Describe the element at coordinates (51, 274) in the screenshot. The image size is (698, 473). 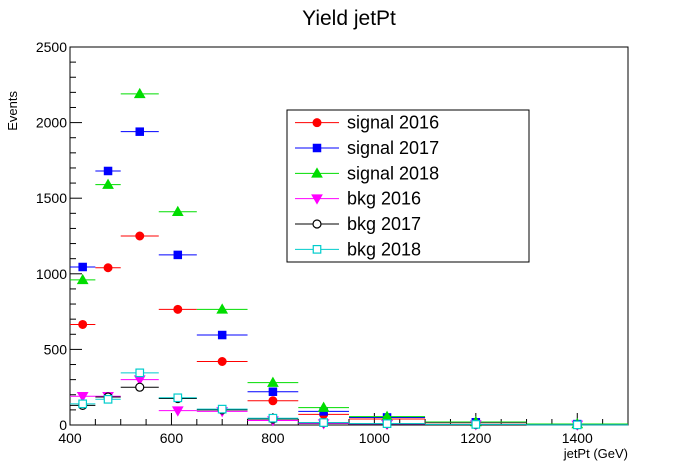
I see `y-tick-label: 1000` at that location.